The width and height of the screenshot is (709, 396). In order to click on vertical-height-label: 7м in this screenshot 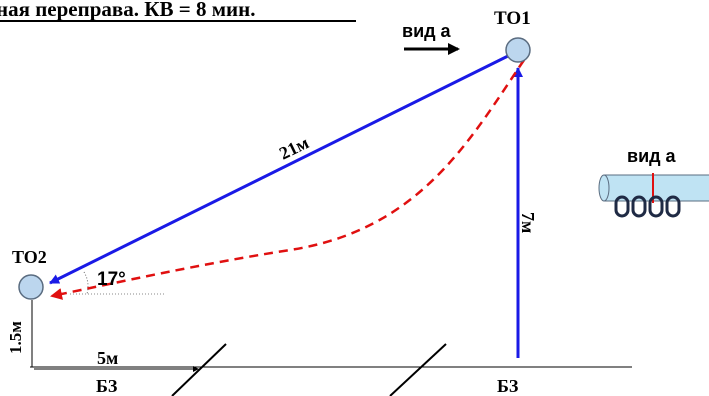, I will do `click(528, 222)`.